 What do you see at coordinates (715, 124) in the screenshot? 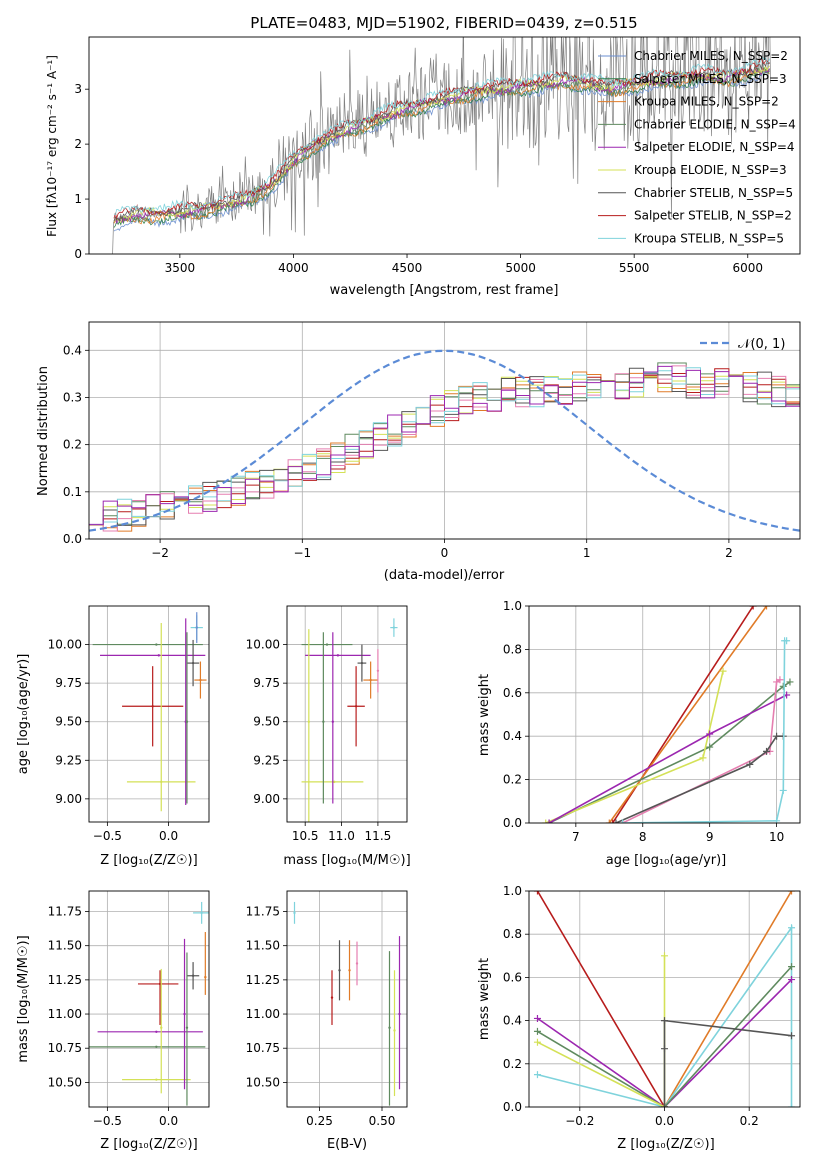
I see `legend-label-chabrier-elodie: Chabrier ELODIE, N_SSP=4` at bounding box center [715, 124].